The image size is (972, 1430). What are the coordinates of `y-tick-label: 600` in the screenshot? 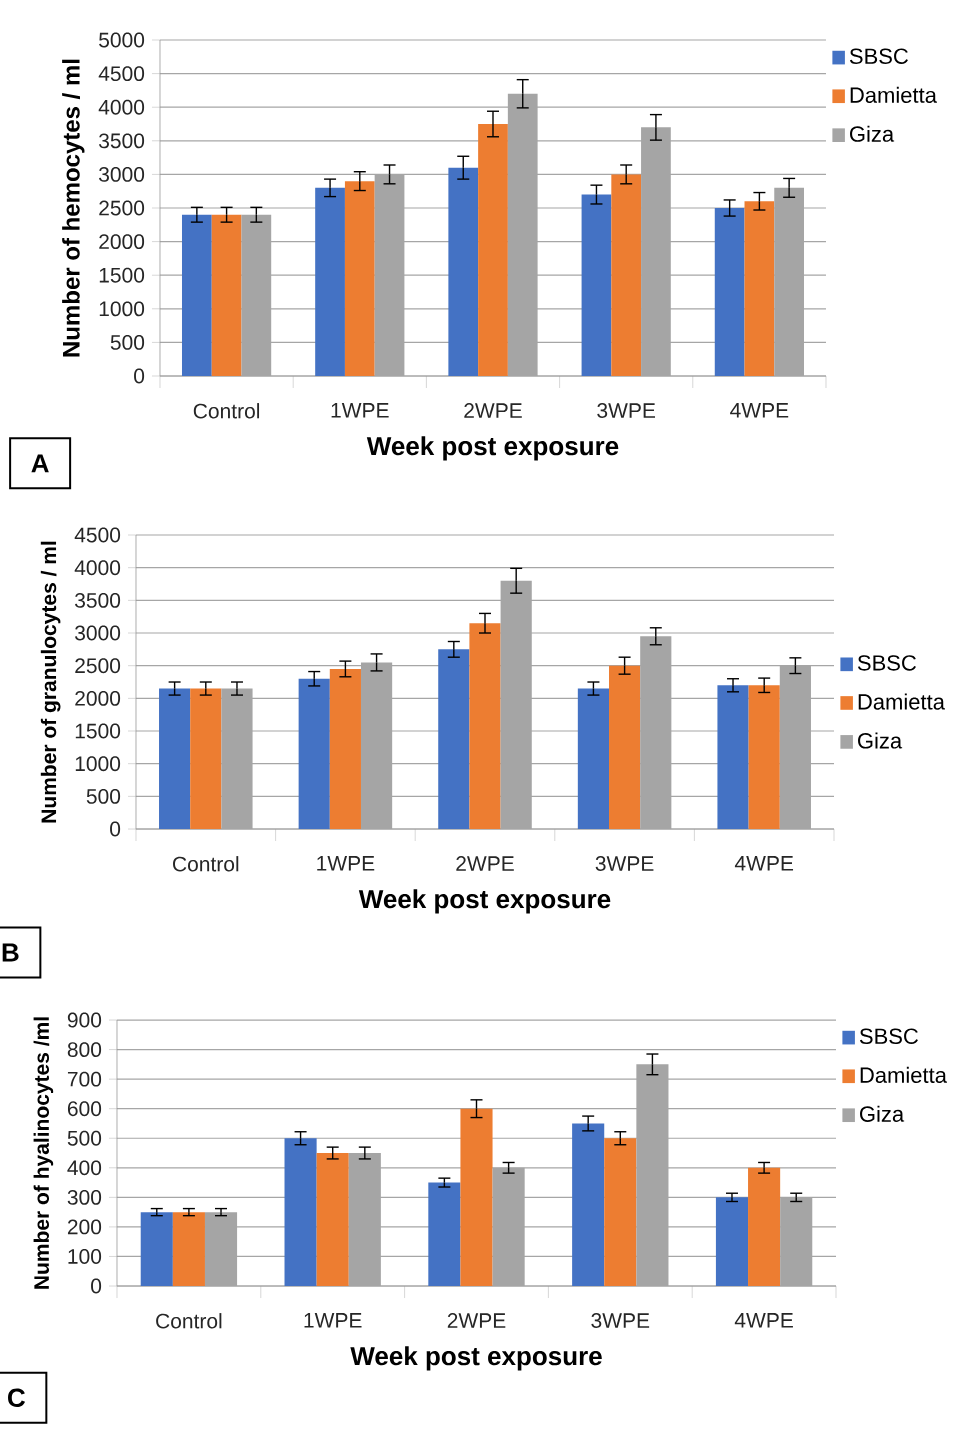 It's located at (84, 1109).